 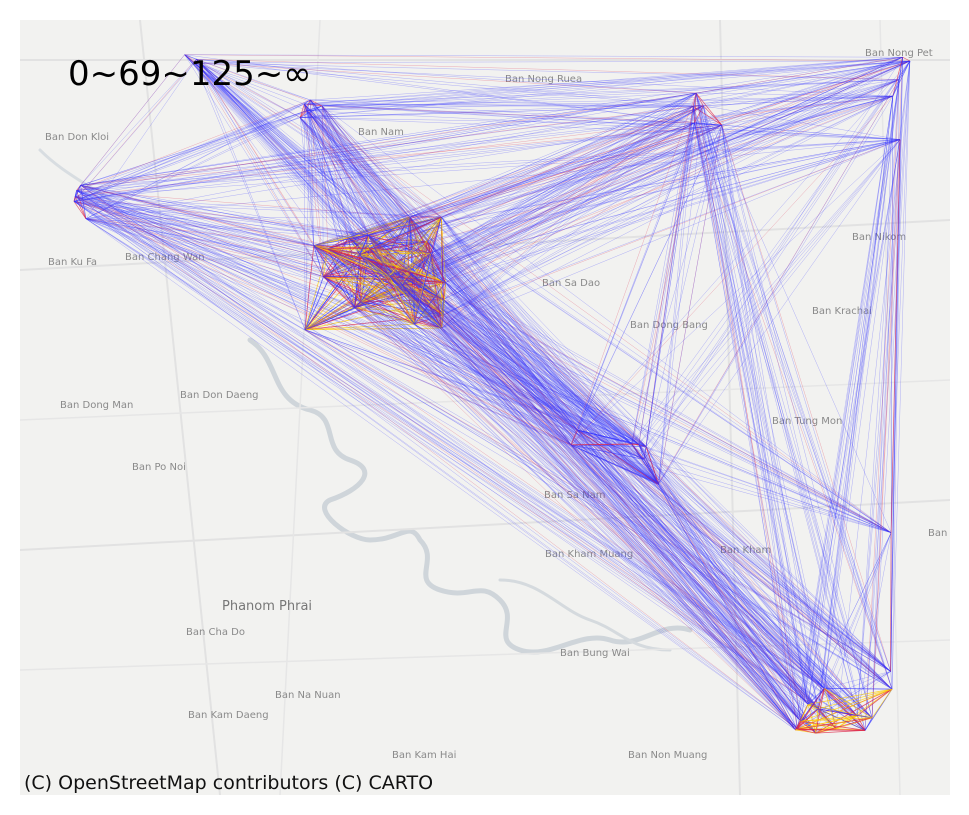 I want to click on place-label: Ban Nong Pet, so click(x=899, y=53).